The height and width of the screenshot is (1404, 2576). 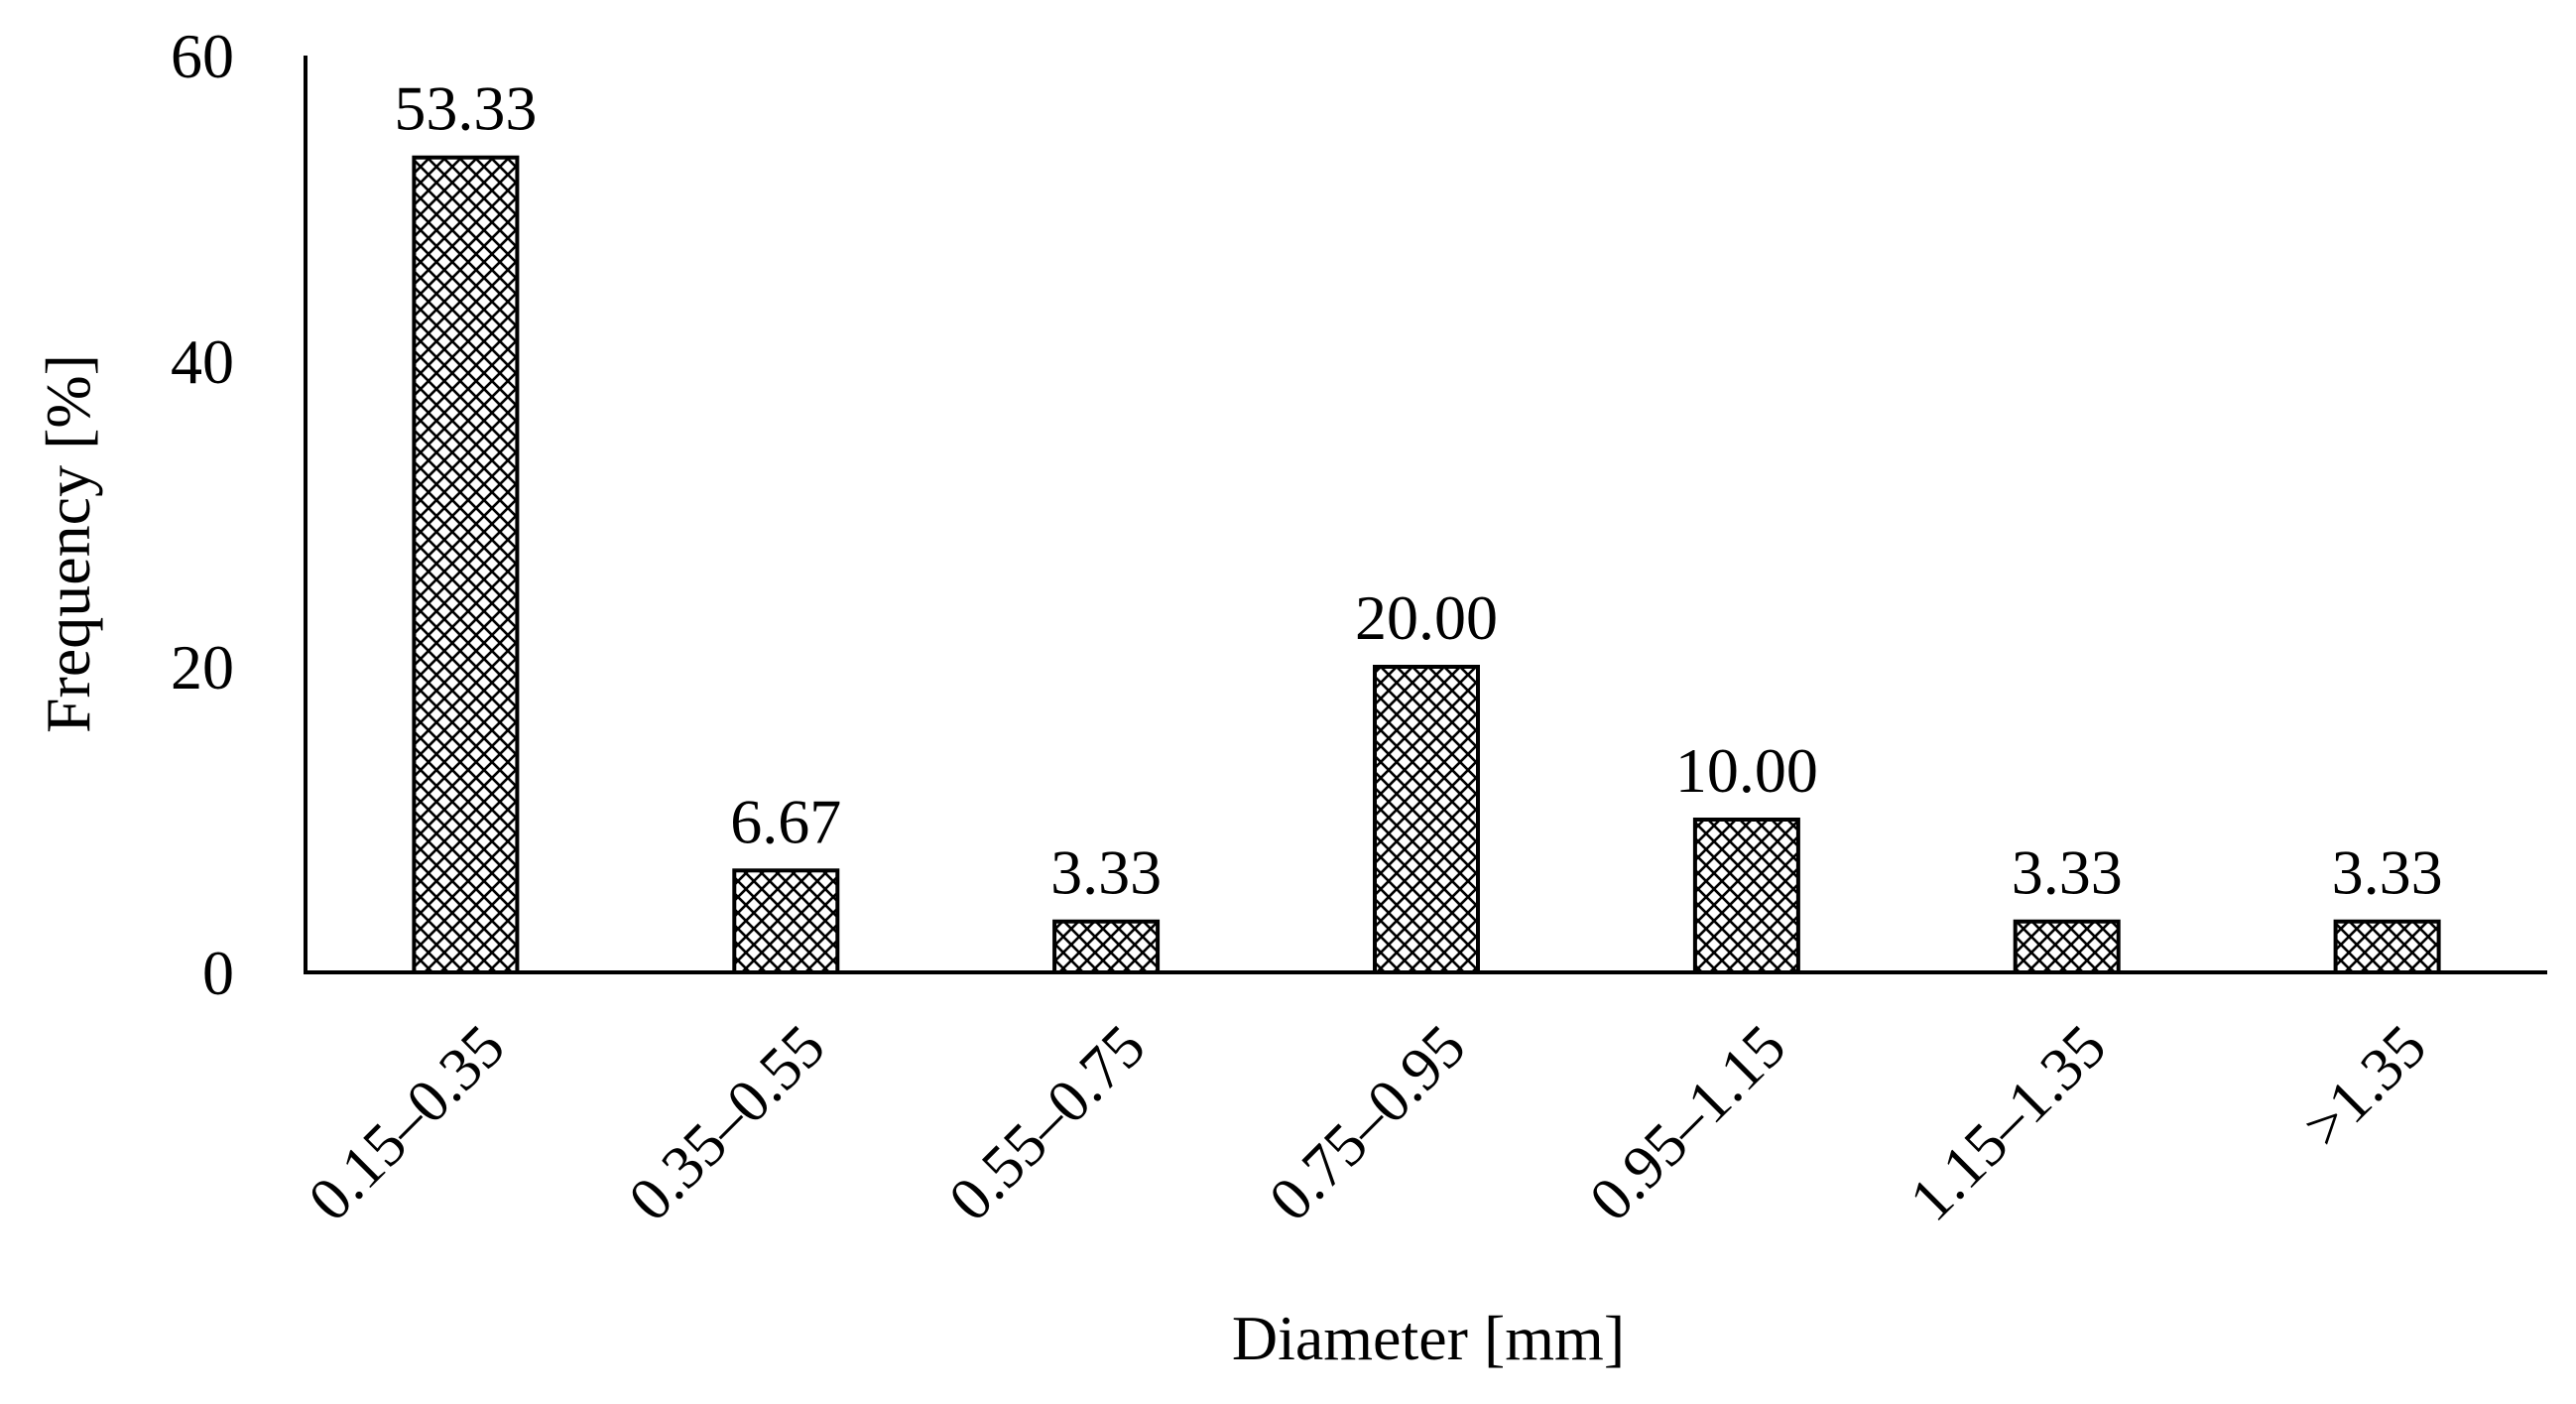 What do you see at coordinates (2387, 872) in the screenshot?
I see `data-label-7: 3.33` at bounding box center [2387, 872].